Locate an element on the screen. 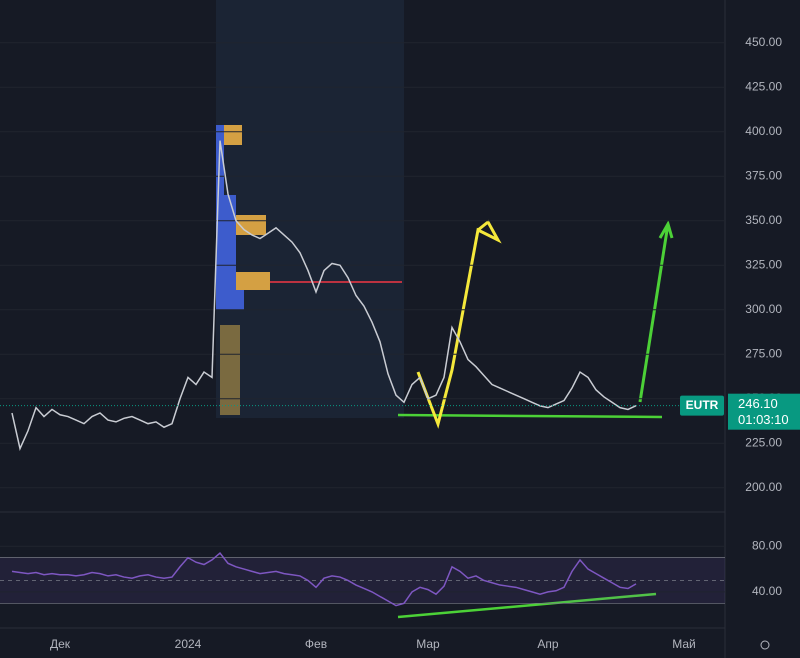 The image size is (800, 658). ticker-label: EUTR is located at coordinates (702, 405).